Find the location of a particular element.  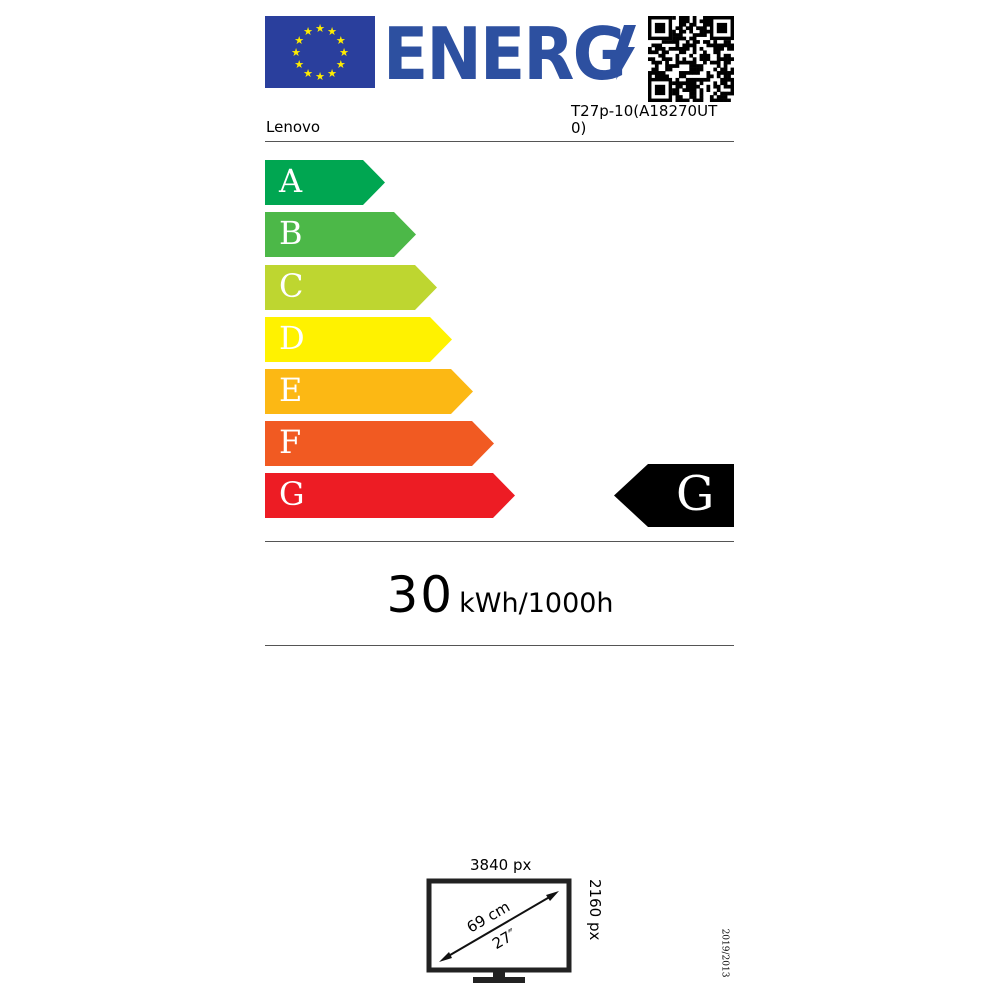

energy-class-label: D is located at coordinates (292, 338).